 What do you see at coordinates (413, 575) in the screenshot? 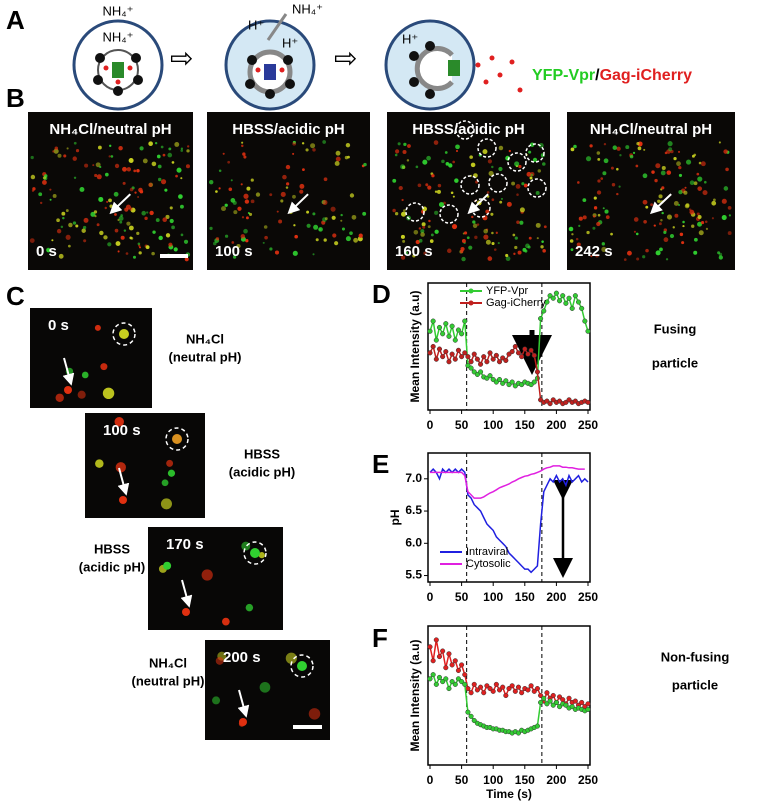
I see `y-tick-label: 5.5` at bounding box center [413, 575].